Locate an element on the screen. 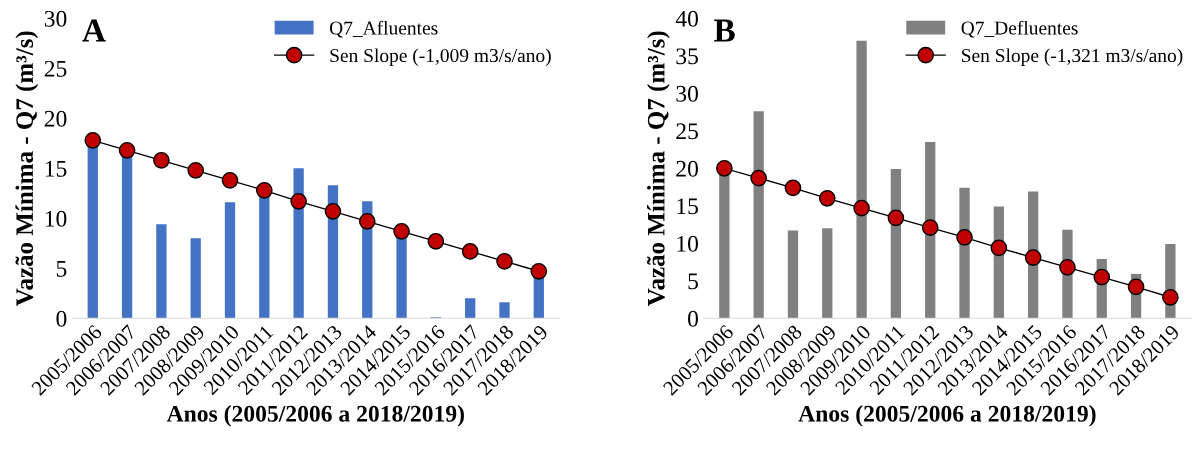  legend-label: Sen Slope (-1,009 m3/s/ano) is located at coordinates (440, 57).